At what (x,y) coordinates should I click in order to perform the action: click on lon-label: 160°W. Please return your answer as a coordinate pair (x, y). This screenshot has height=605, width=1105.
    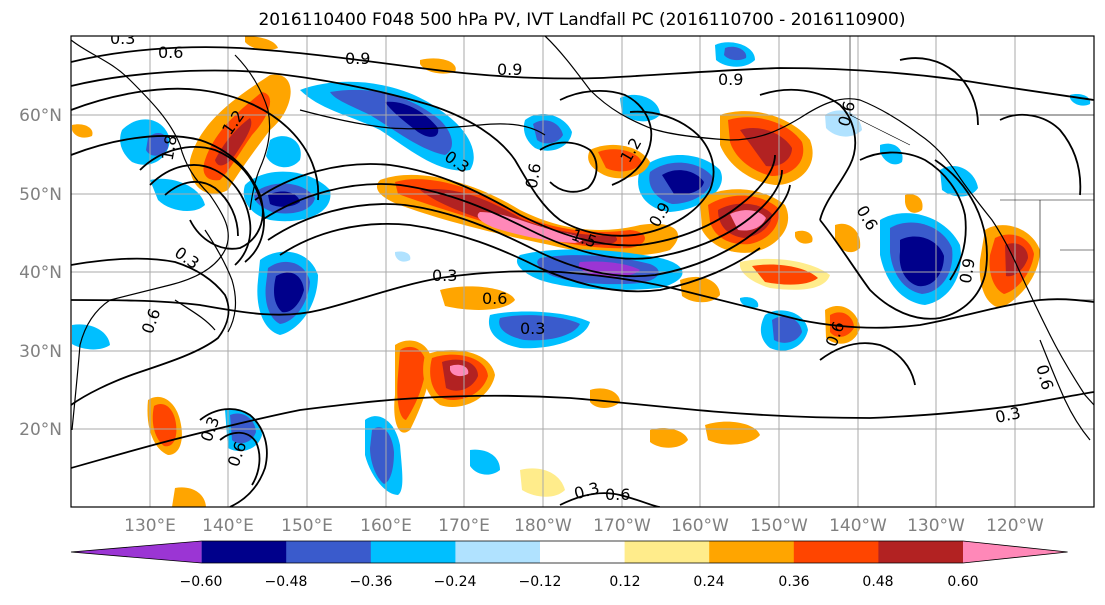
    Looking at the image, I should click on (700, 526).